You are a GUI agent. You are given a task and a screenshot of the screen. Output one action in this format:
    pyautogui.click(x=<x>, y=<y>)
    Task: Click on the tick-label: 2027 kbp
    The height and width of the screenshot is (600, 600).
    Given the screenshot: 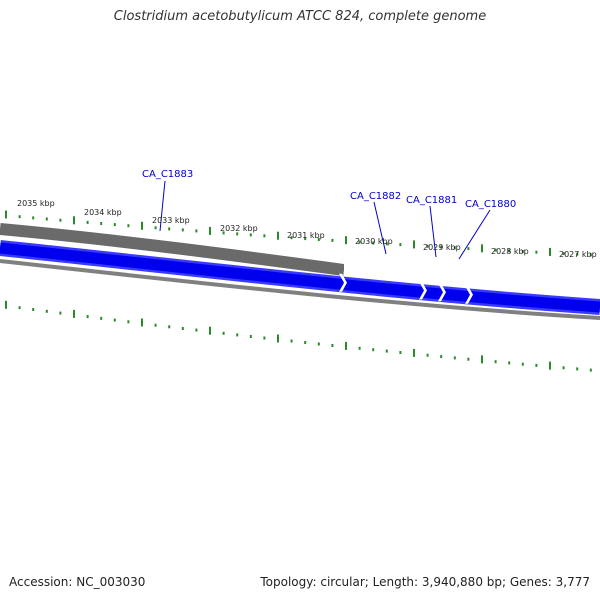 What is the action you would take?
    pyautogui.click(x=578, y=254)
    